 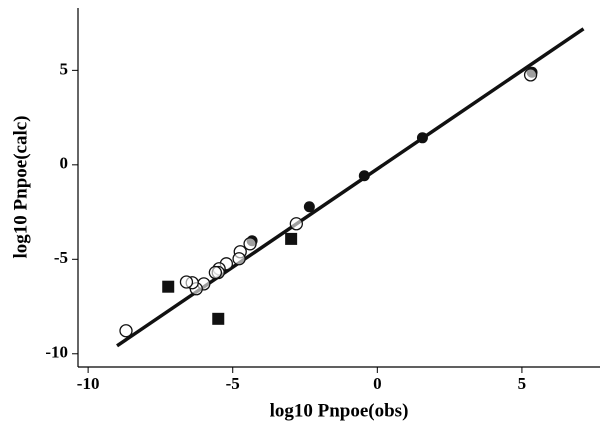 What do you see at coordinates (233, 383) in the screenshot?
I see `x-tick-label: -5` at bounding box center [233, 383].